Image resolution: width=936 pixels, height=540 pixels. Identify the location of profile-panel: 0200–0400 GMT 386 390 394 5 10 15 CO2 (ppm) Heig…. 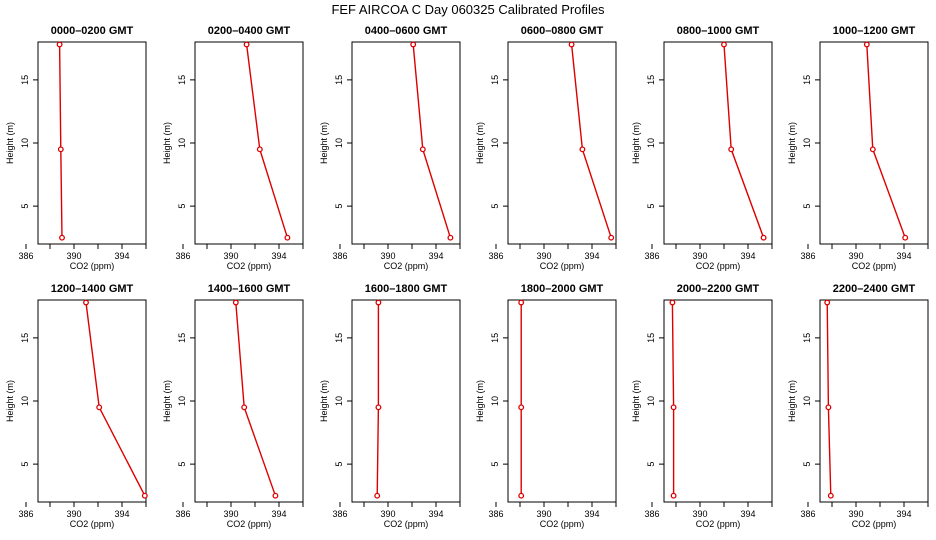
(233, 148).